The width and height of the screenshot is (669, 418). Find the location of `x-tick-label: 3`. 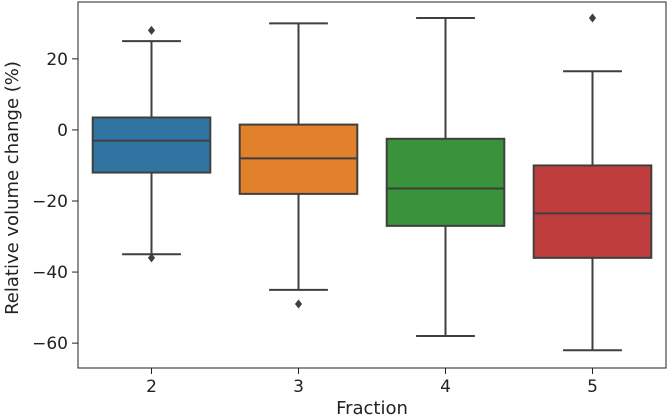

x-tick-label: 3 is located at coordinates (298, 387).